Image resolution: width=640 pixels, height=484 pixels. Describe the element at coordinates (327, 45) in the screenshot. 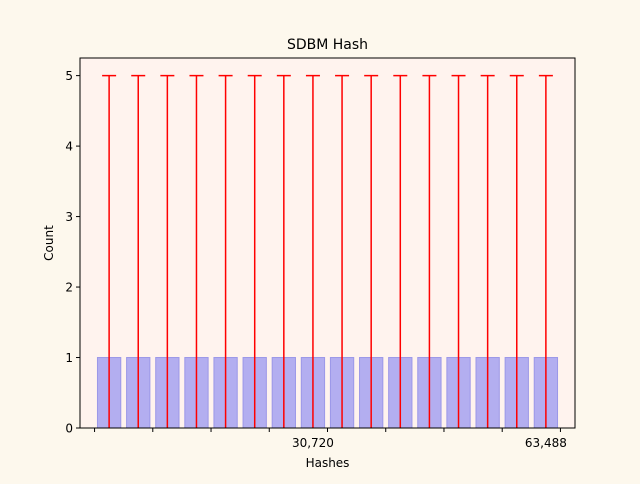

I see `chart-title: SDBM Hash` at that location.